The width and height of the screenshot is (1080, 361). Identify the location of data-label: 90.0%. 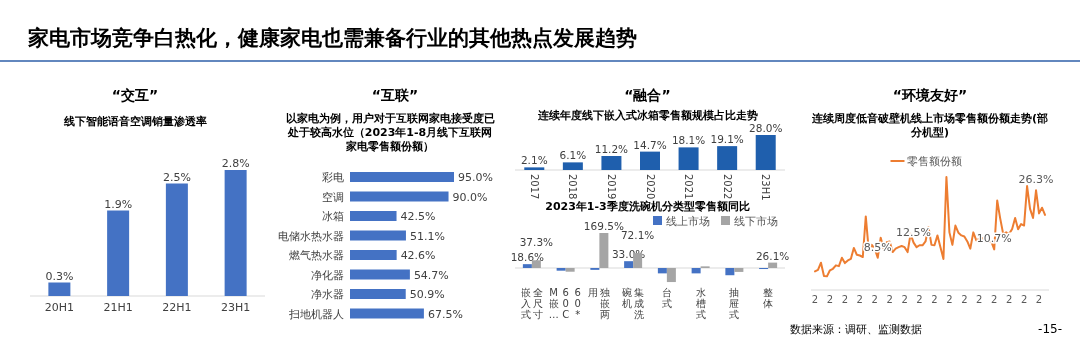
(470, 197).